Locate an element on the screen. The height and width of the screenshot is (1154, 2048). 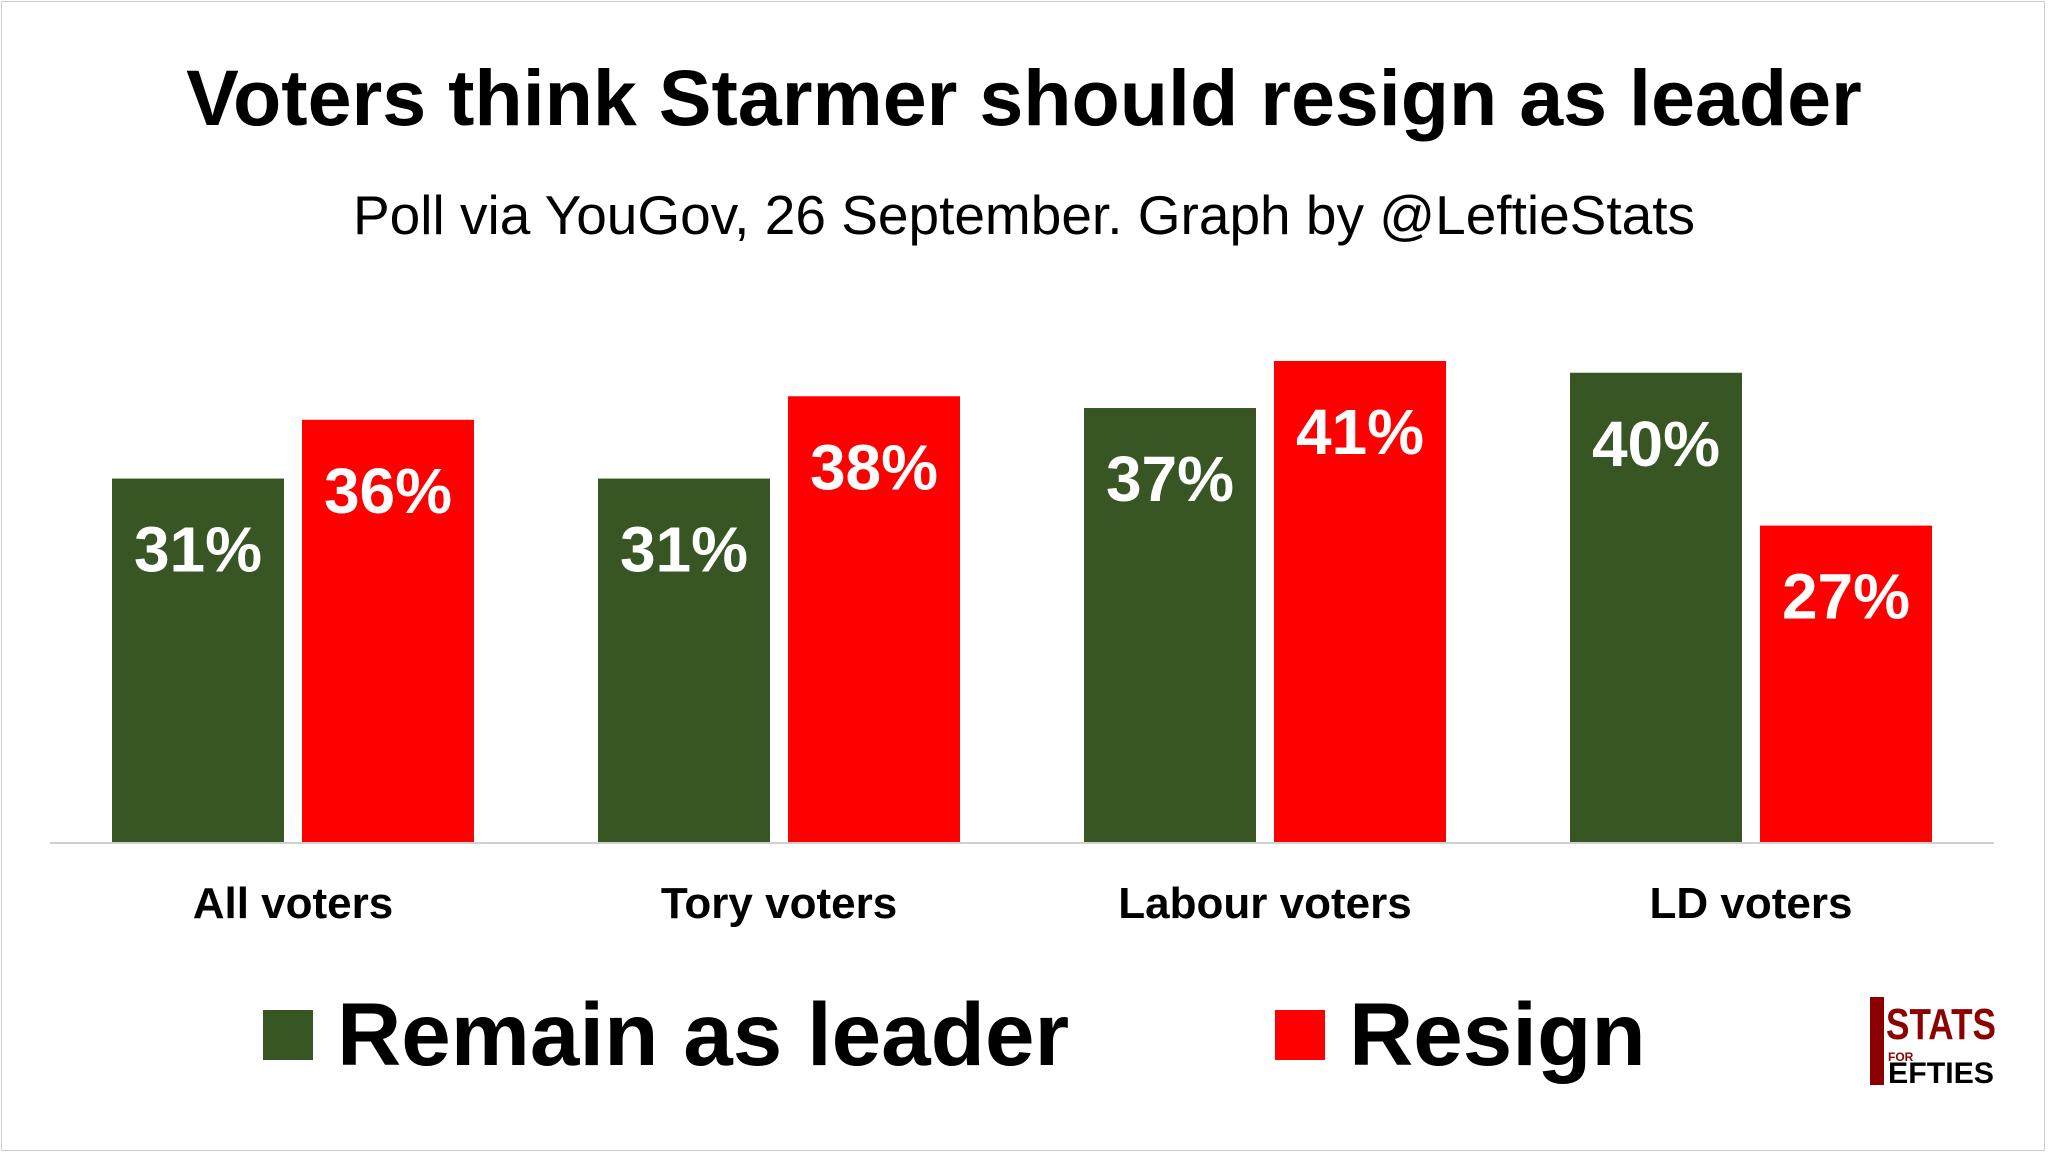
logo-text-for: FOR is located at coordinates (1901, 1057).